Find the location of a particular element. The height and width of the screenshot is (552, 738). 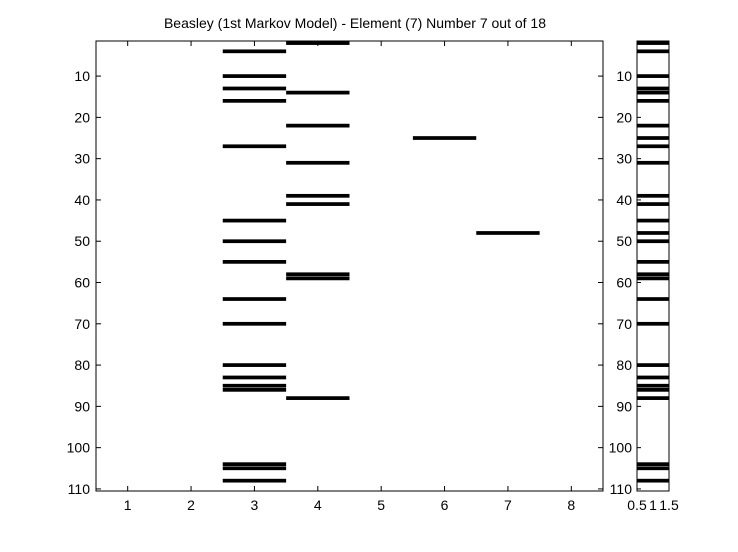

mark-col3-row64 is located at coordinates (254, 299).